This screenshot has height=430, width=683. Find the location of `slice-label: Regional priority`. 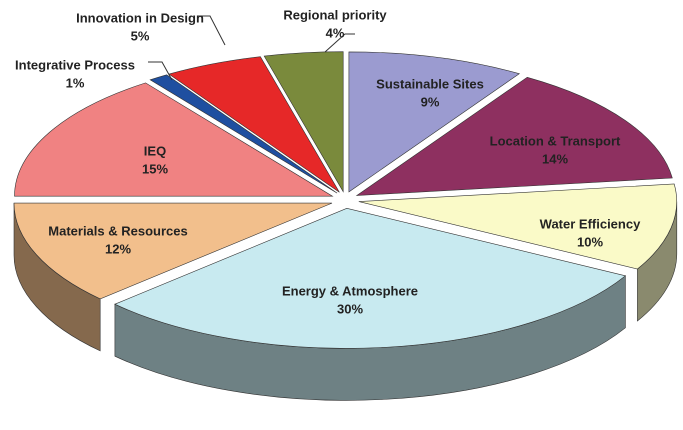

slice-label: Regional priority is located at coordinates (335, 14).